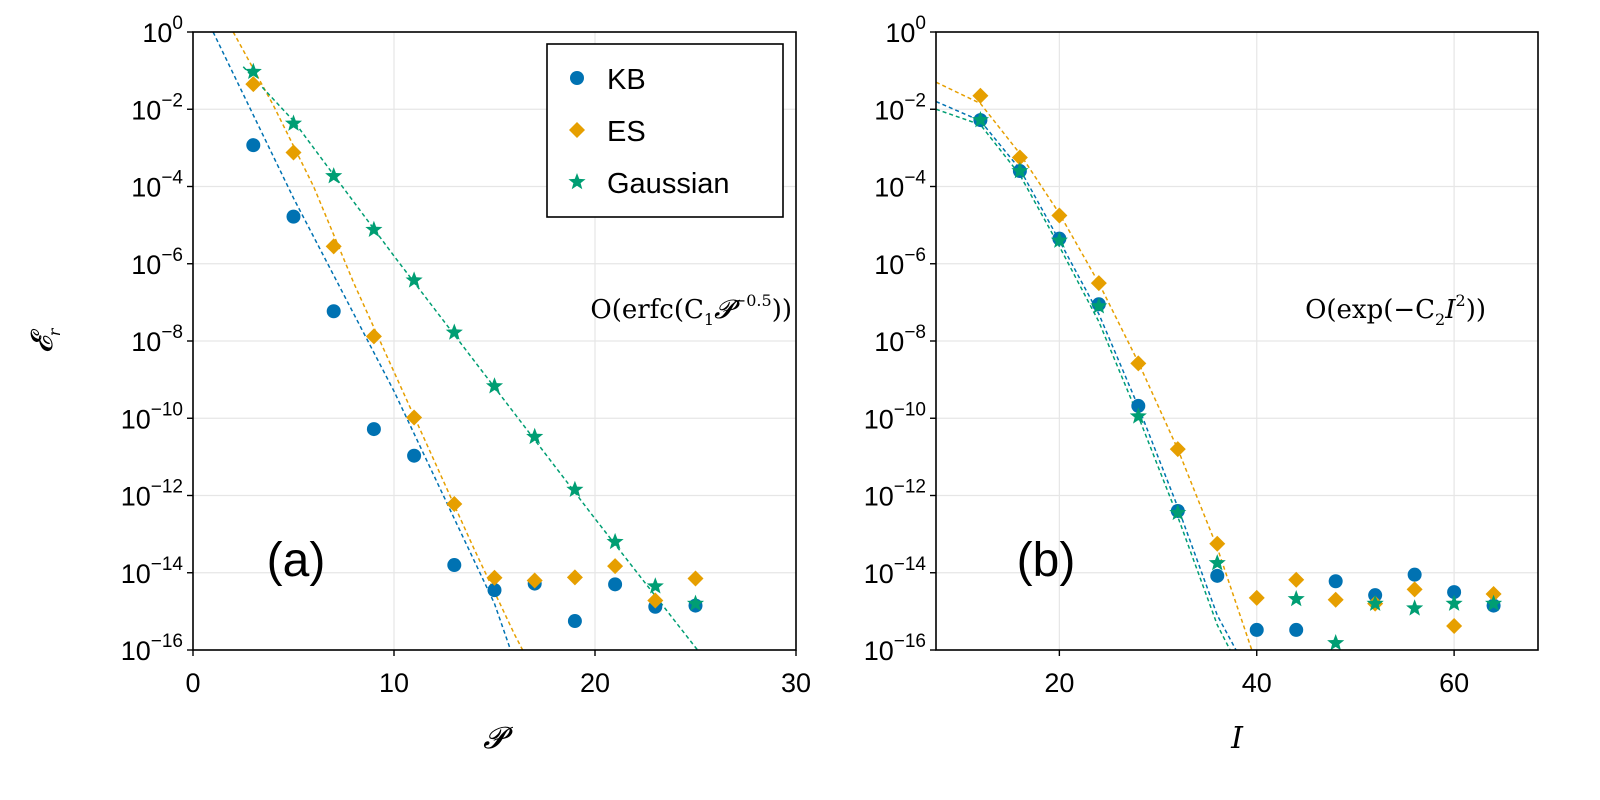 The image size is (1600, 800). I want to click on fit-annotation: O(erfc(C1𝓟−0.5)), so click(691, 310).